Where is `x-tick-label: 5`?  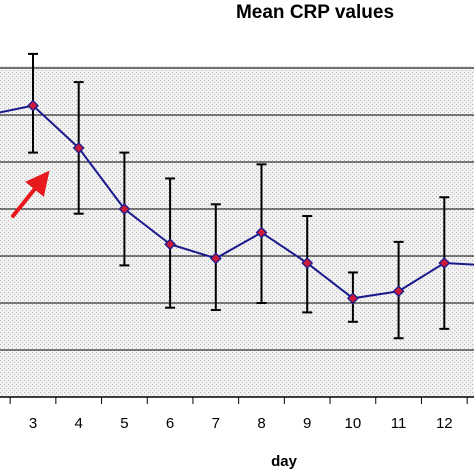 x-tick-label: 5 is located at coordinates (124, 423).